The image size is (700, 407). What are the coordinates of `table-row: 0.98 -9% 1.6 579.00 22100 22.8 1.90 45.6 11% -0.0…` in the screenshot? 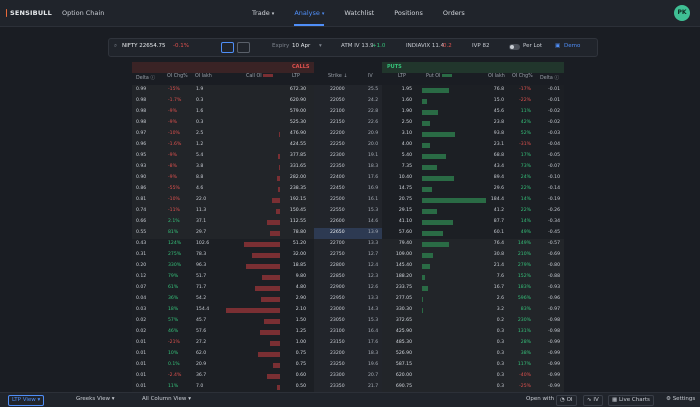 It's located at (348, 112).